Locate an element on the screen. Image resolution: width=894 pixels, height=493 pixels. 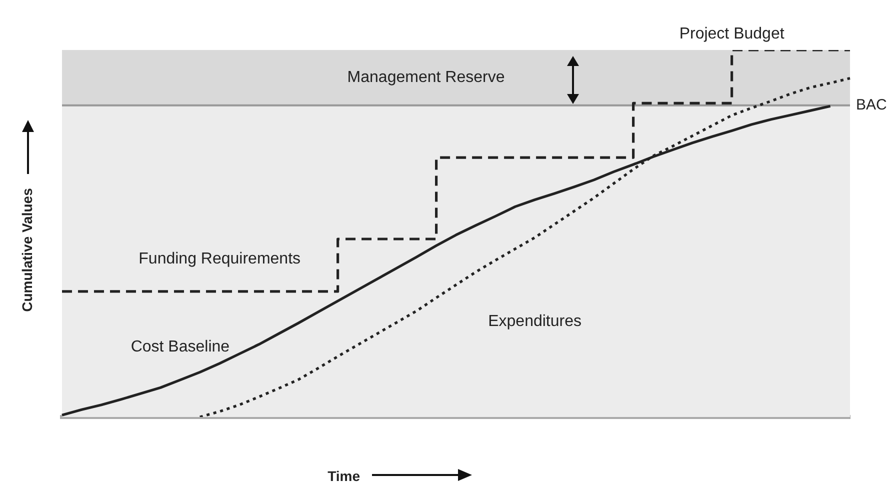
ref-line-label: BAC is located at coordinates (872, 105).